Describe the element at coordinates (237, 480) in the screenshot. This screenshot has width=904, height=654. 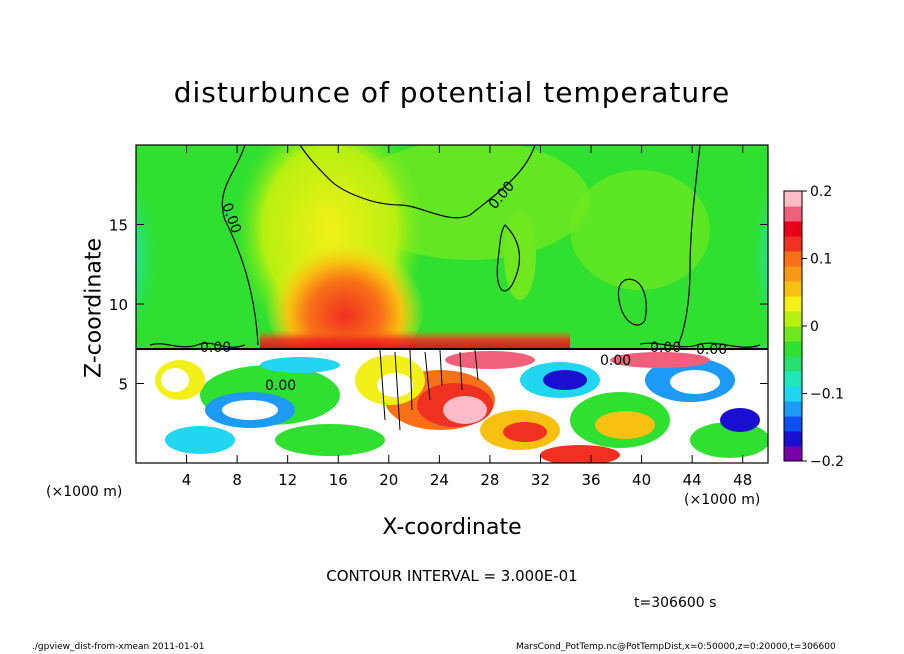
I see `x-tick-label: 8` at that location.